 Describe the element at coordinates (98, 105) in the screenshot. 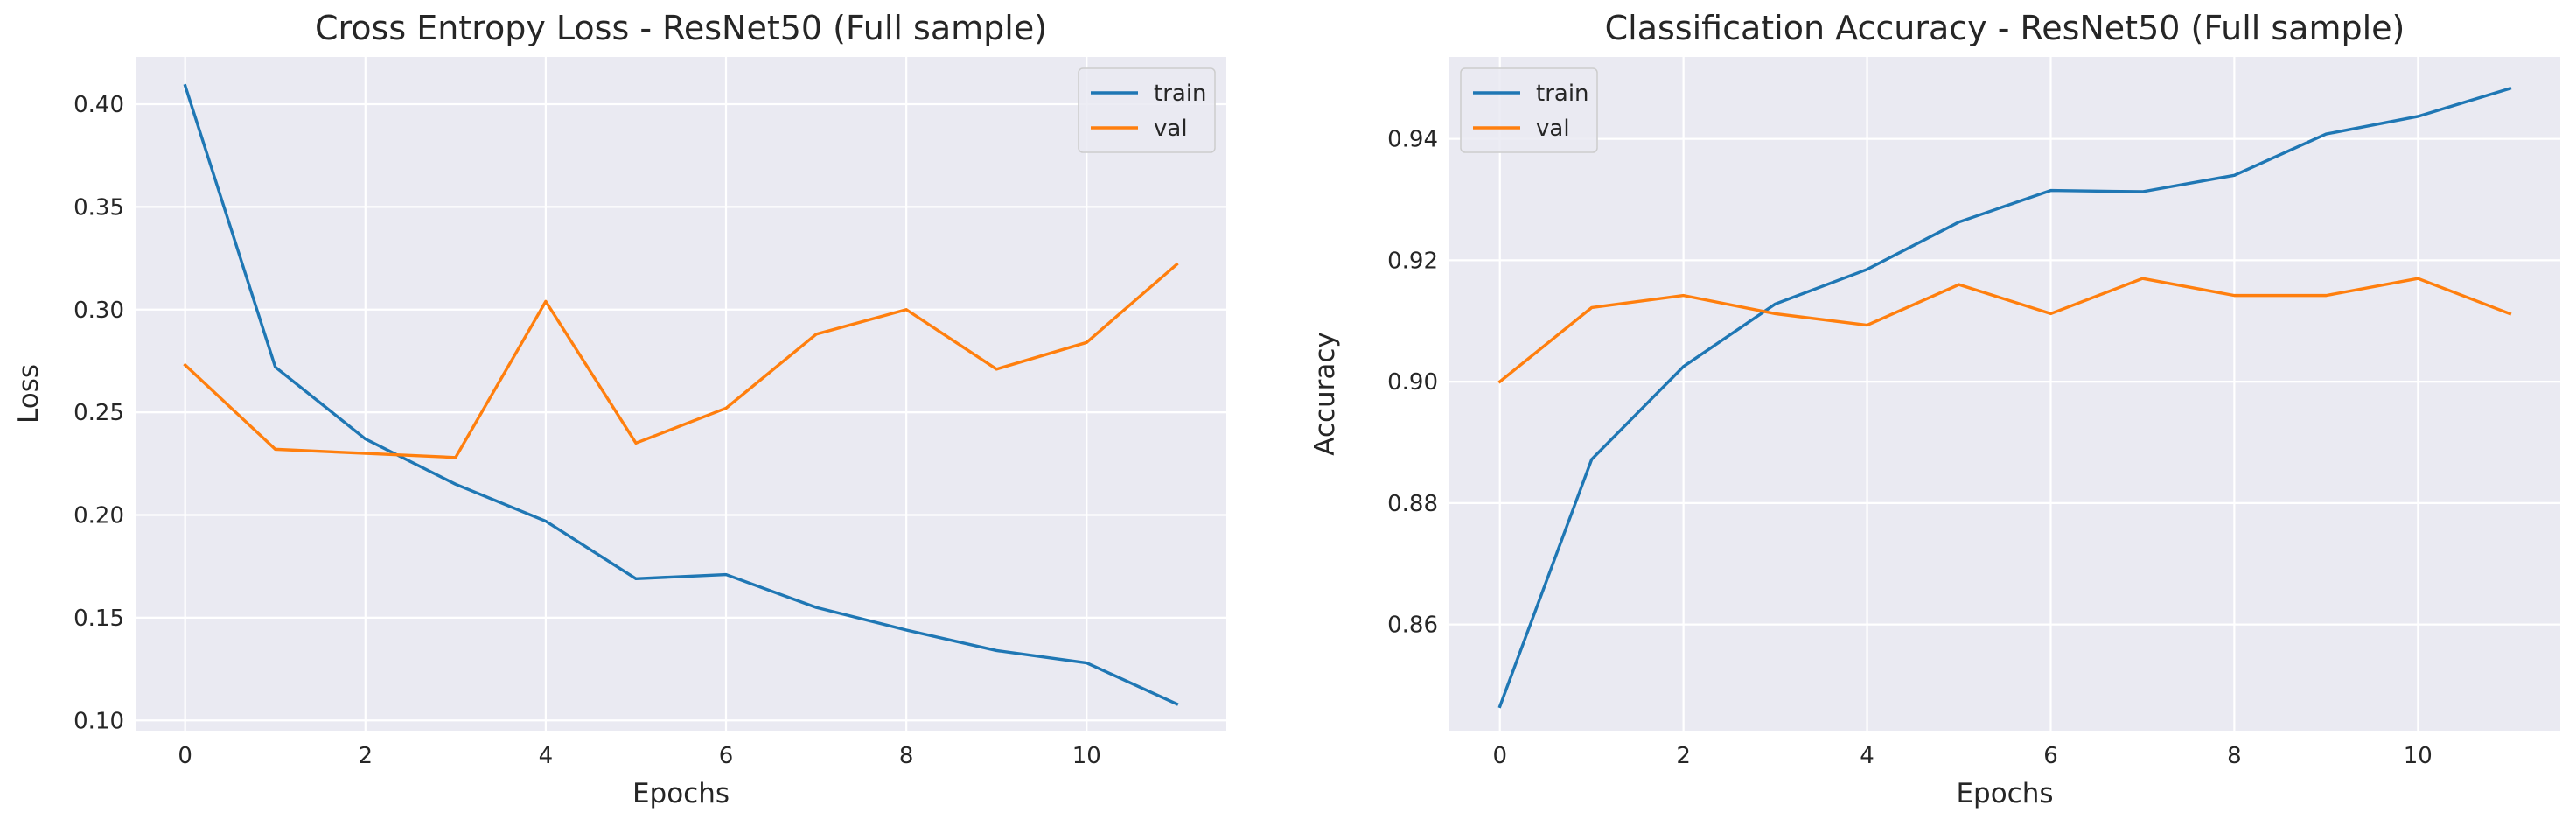

I see `y-tick-label: 0.40` at that location.